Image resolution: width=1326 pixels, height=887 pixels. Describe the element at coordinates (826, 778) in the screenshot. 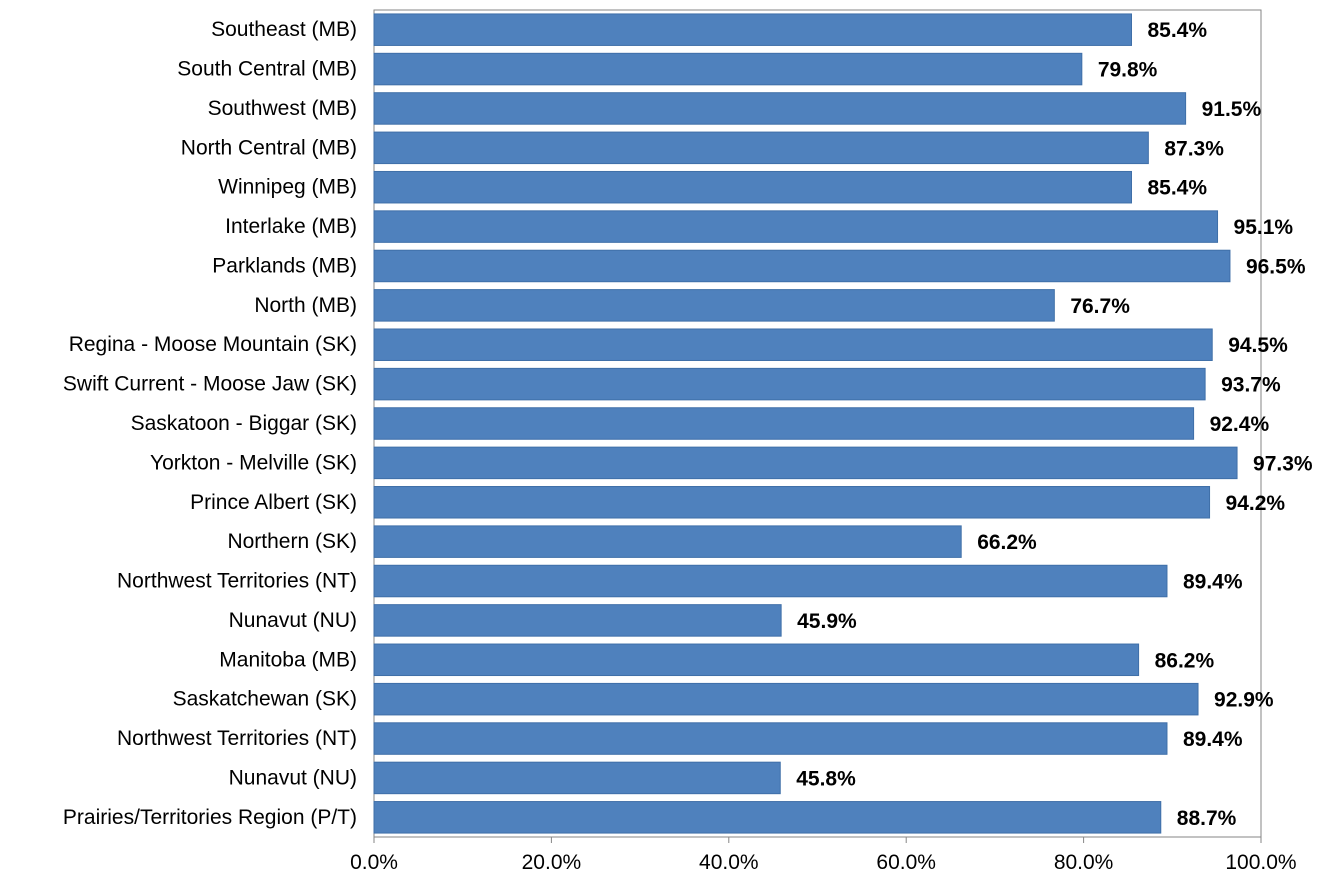

I see `data-label: 45.8%` at that location.